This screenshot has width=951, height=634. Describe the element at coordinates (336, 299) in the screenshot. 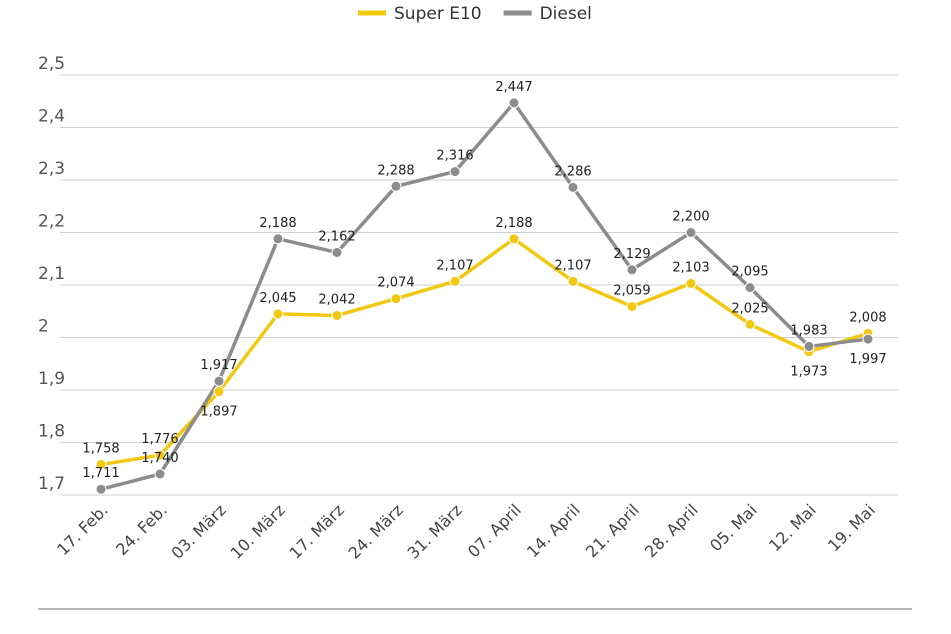

I see `value-label: 2,042` at that location.